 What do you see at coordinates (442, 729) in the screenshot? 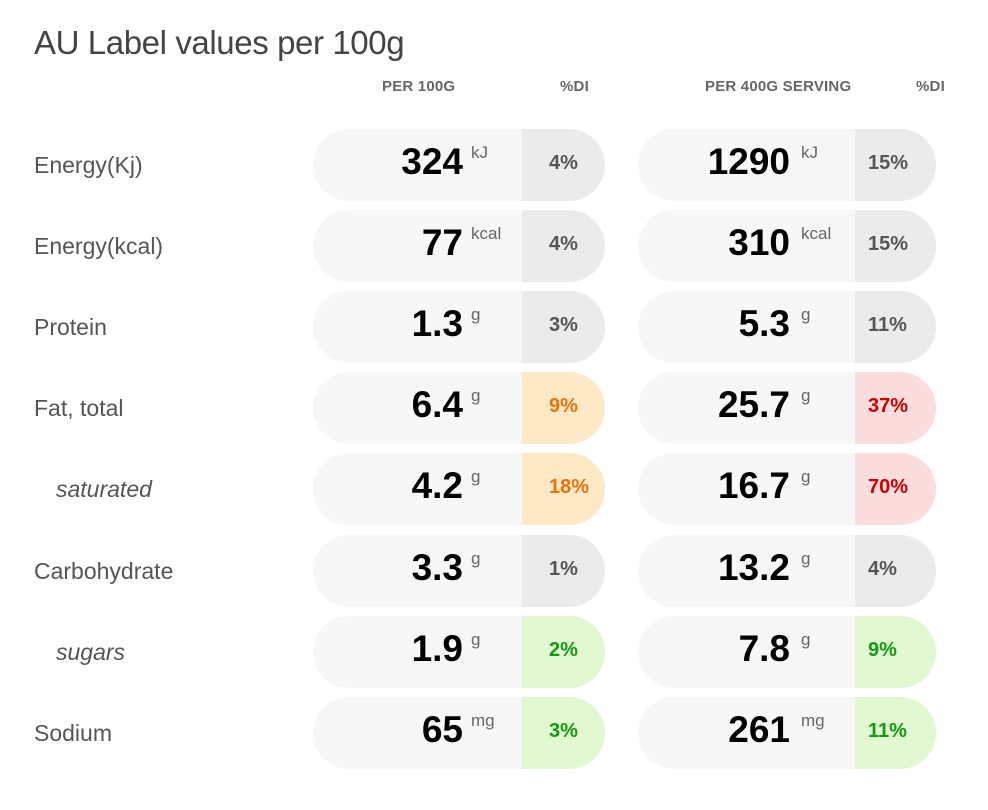
I see `per-100g-value: 65` at bounding box center [442, 729].